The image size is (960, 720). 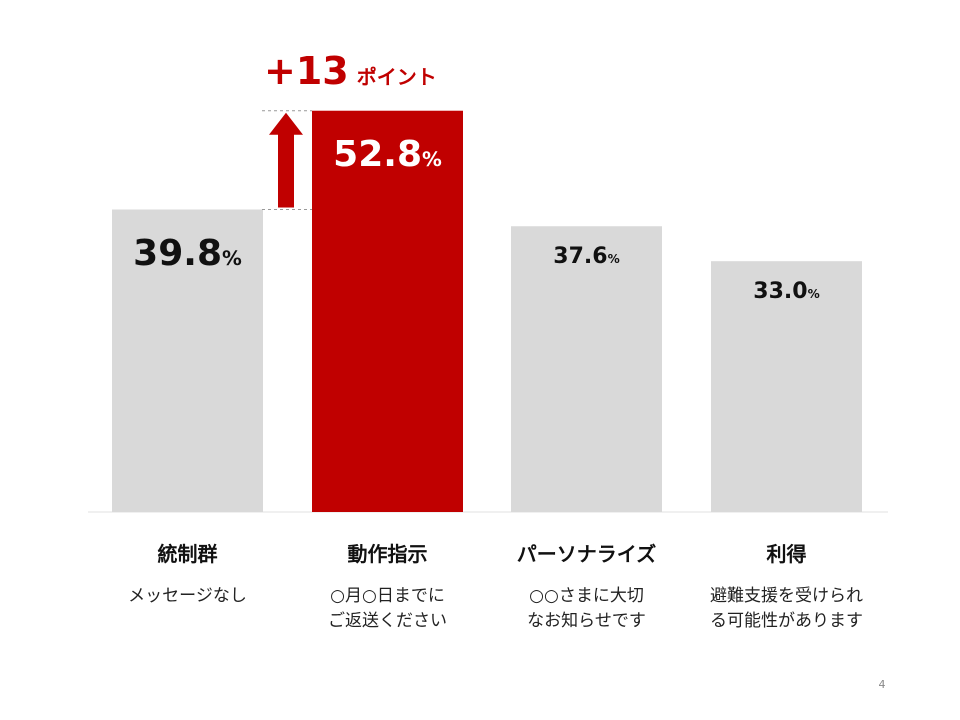 I want to click on increase-annotation, so click(x=287, y=160).